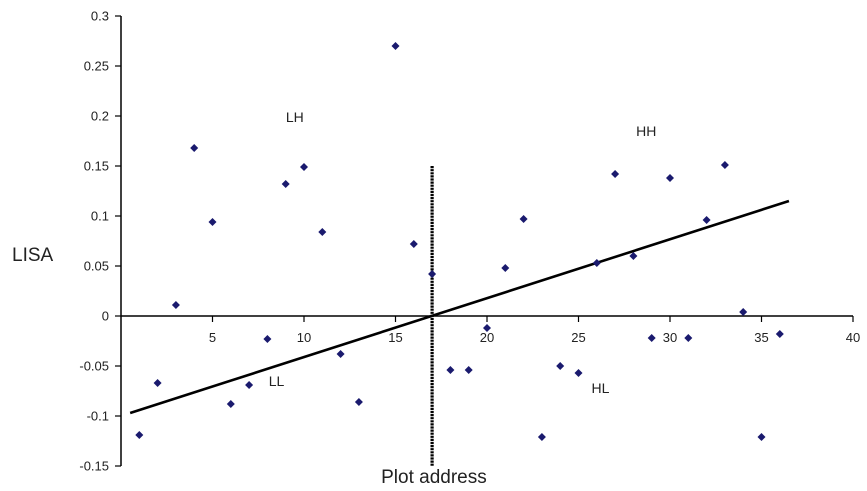 The width and height of the screenshot is (867, 491). What do you see at coordinates (304, 337) in the screenshot?
I see `x-tick-label: 10` at bounding box center [304, 337].